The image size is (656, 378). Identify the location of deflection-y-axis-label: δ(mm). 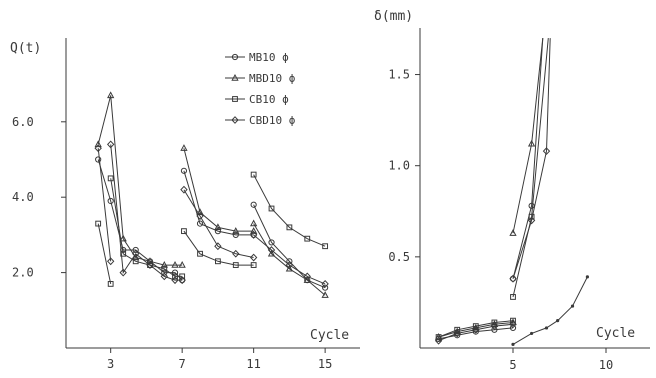
(393, 16).